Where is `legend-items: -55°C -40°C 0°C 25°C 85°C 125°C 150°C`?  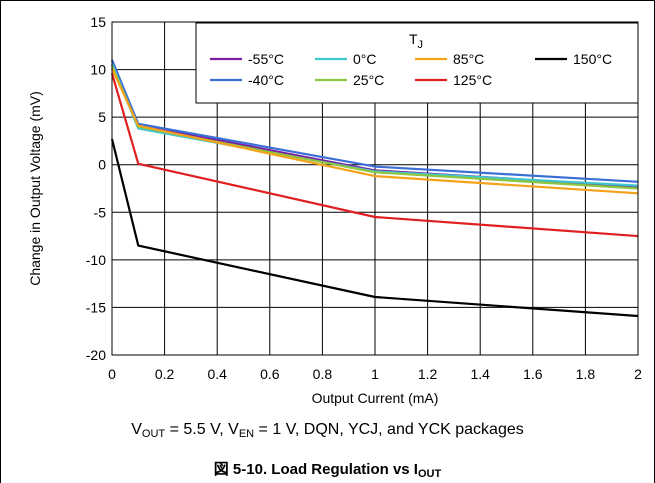
legend-items: -55°C -40°C 0°C 25°C 85°C 125°C 150°C is located at coordinates (411, 69).